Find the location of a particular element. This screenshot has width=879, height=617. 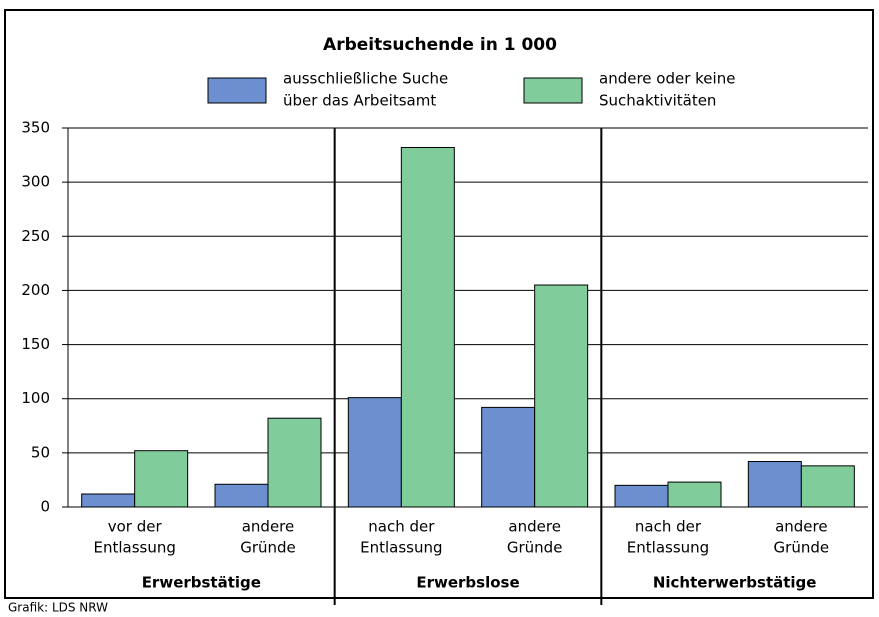

group-label: Erwerbslose is located at coordinates (467, 583).